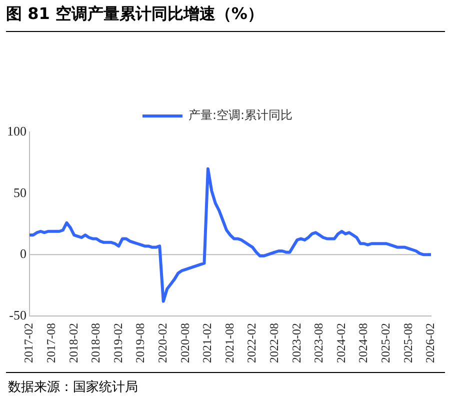 The height and width of the screenshot is (404, 451). What do you see at coordinates (363, 343) in the screenshot?
I see `x-tick-label: 2024-08` at bounding box center [363, 343].